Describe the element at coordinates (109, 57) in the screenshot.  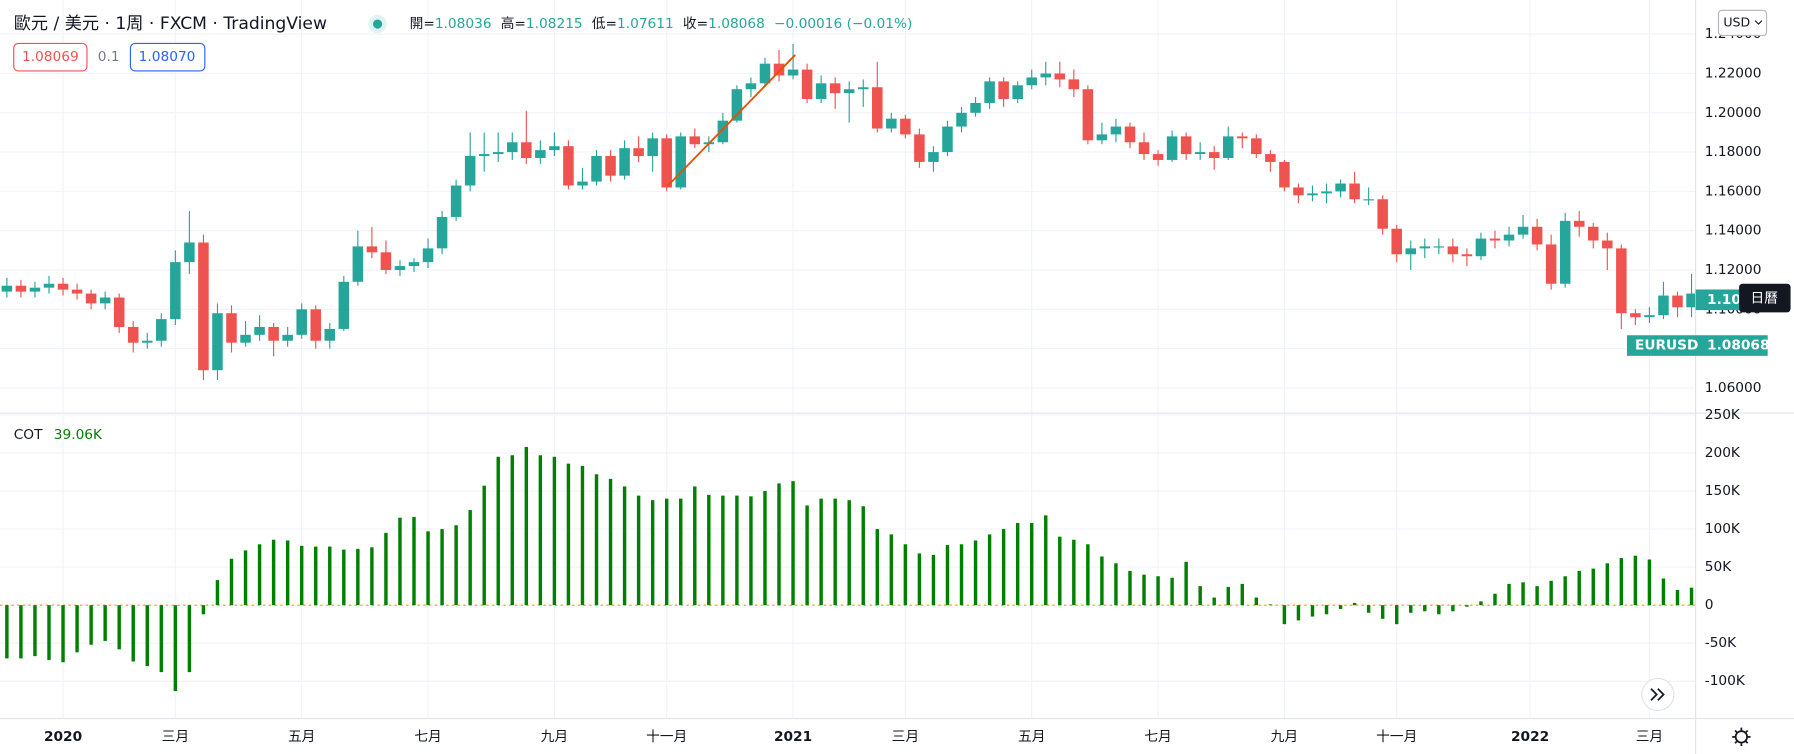
I see `spread: 0.1` at that location.